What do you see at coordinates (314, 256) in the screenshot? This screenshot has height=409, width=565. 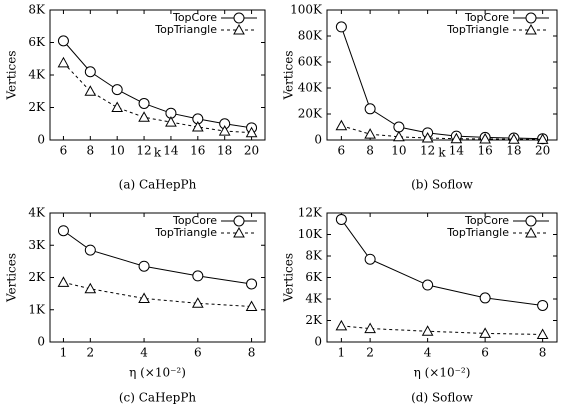 I see `y-tick-label: 8K` at bounding box center [314, 256].